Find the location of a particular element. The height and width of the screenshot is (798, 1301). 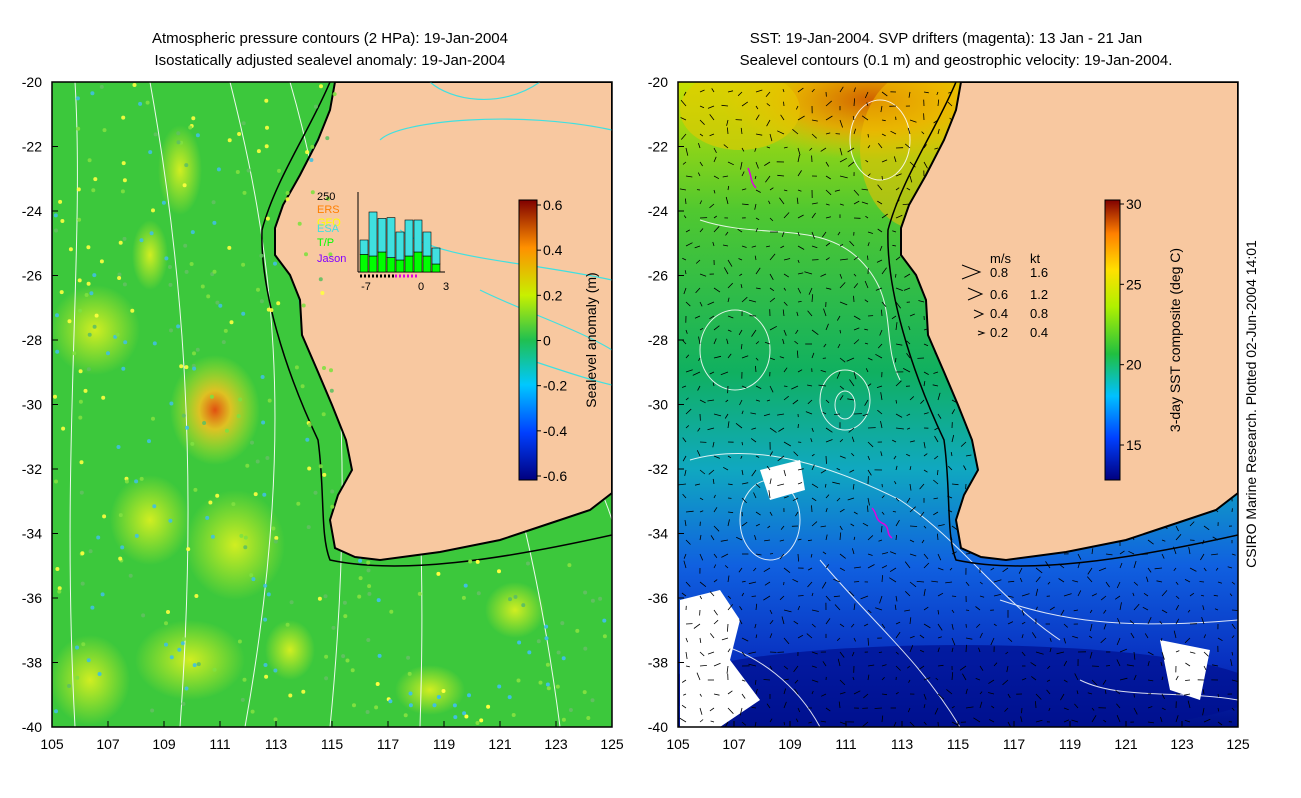

left-anomaly-blob is located at coordinates (215, 410).